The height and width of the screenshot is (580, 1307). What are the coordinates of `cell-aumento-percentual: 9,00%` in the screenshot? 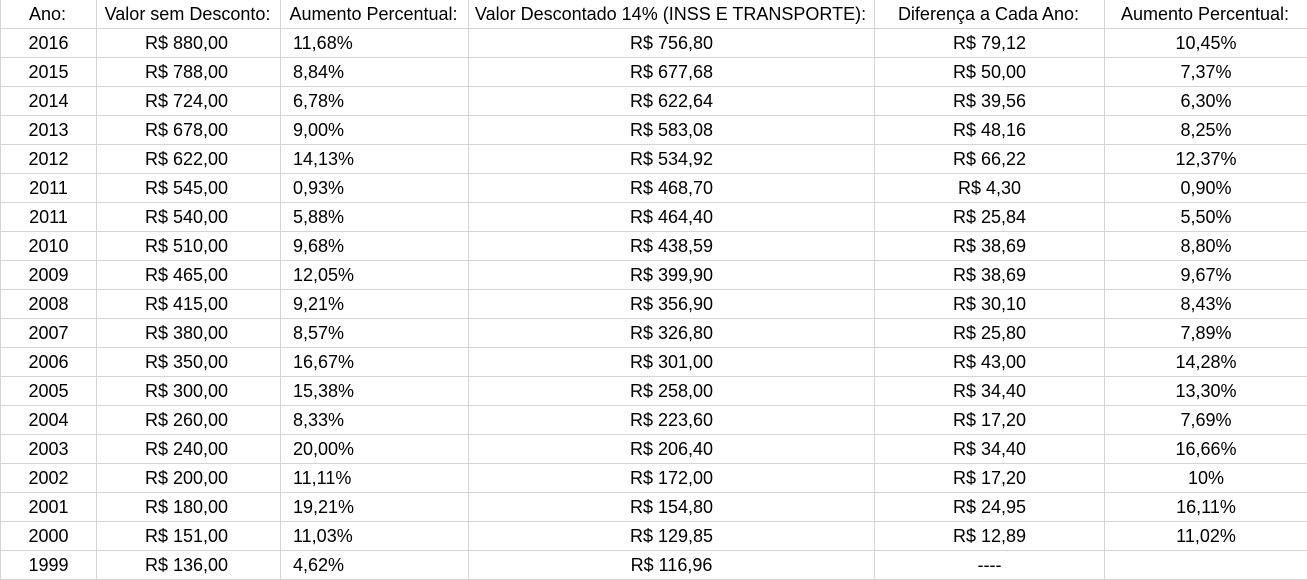 It's located at (375, 130).